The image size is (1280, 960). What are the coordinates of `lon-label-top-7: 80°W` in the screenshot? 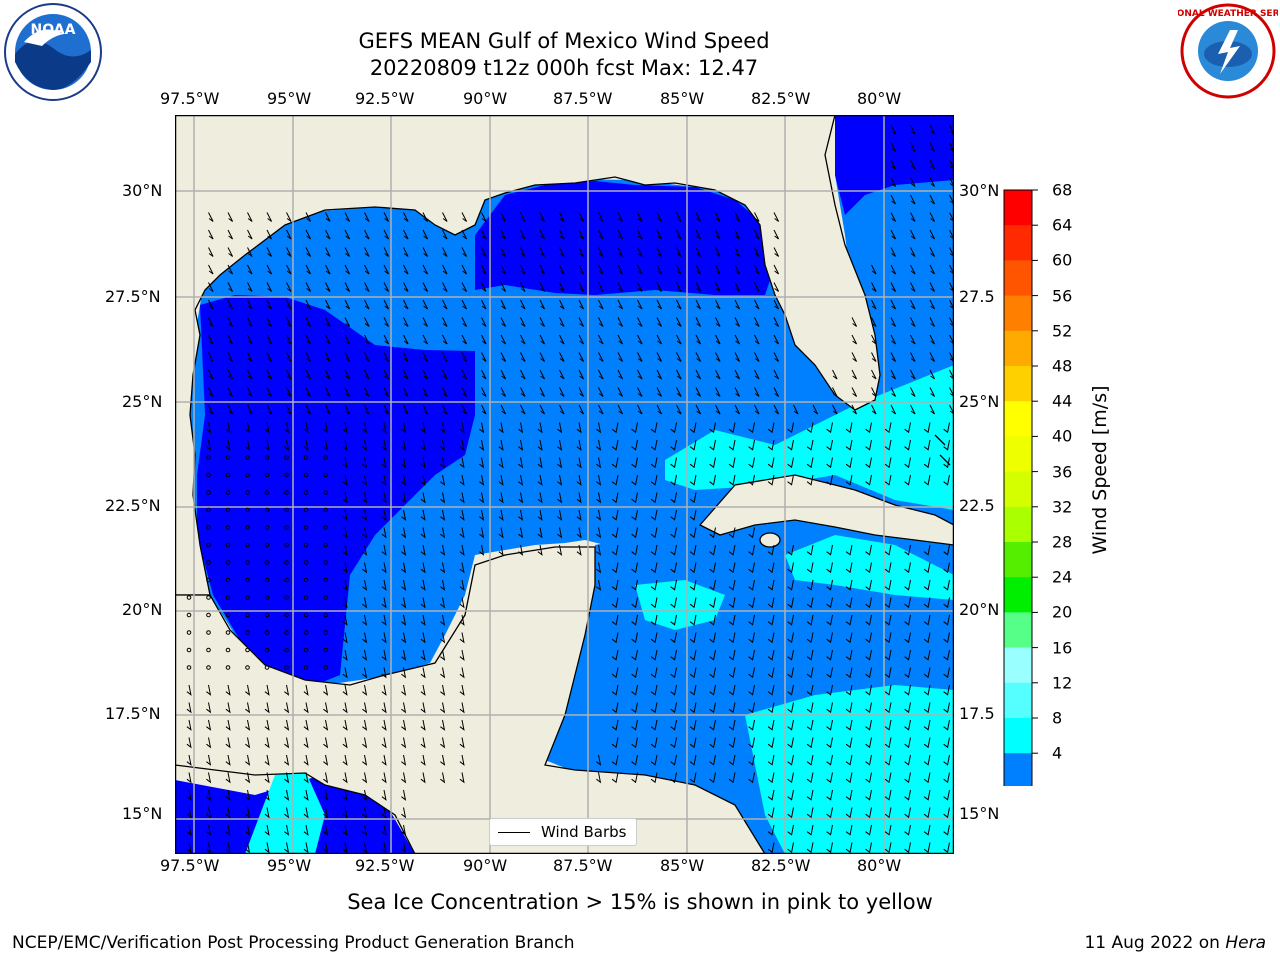 It's located at (879, 98).